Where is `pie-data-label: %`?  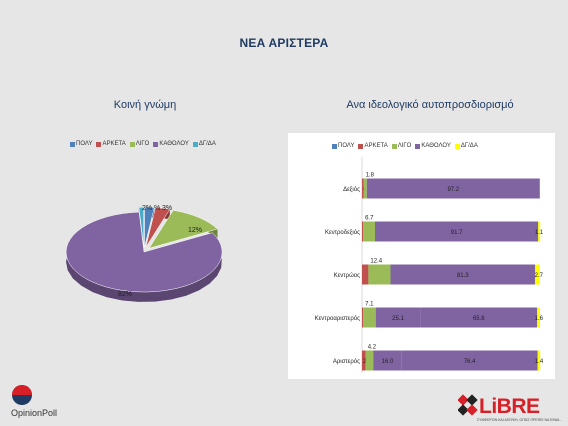 pie-data-label: % is located at coordinates (157, 208).